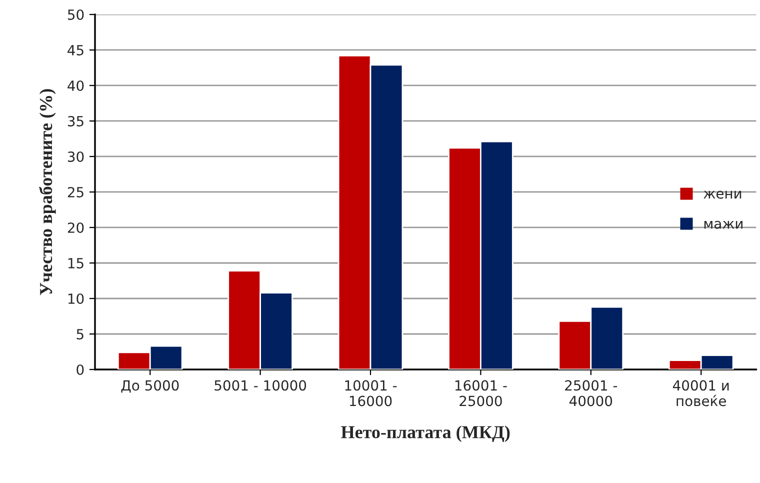 The image size is (760, 483). I want to click on y-tick-label: 30, so click(76, 156).